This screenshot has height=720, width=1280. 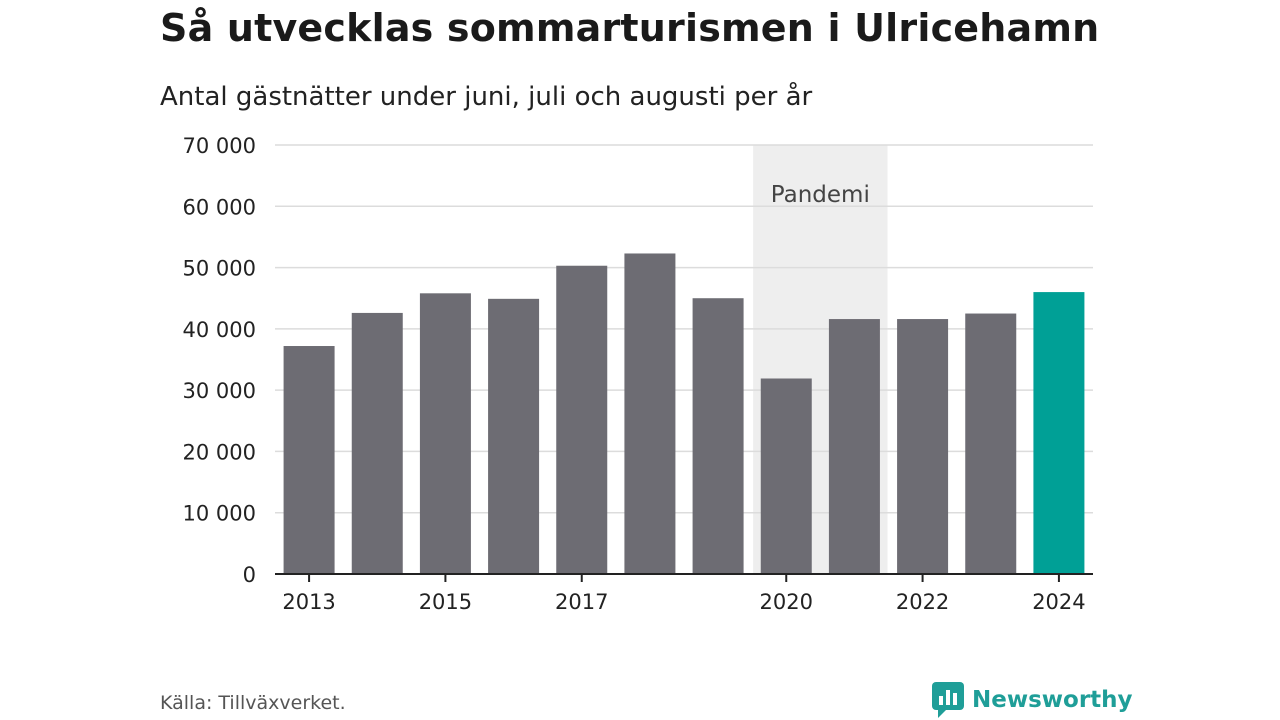 I want to click on x-tick-label: 2024, so click(x=1058, y=602).